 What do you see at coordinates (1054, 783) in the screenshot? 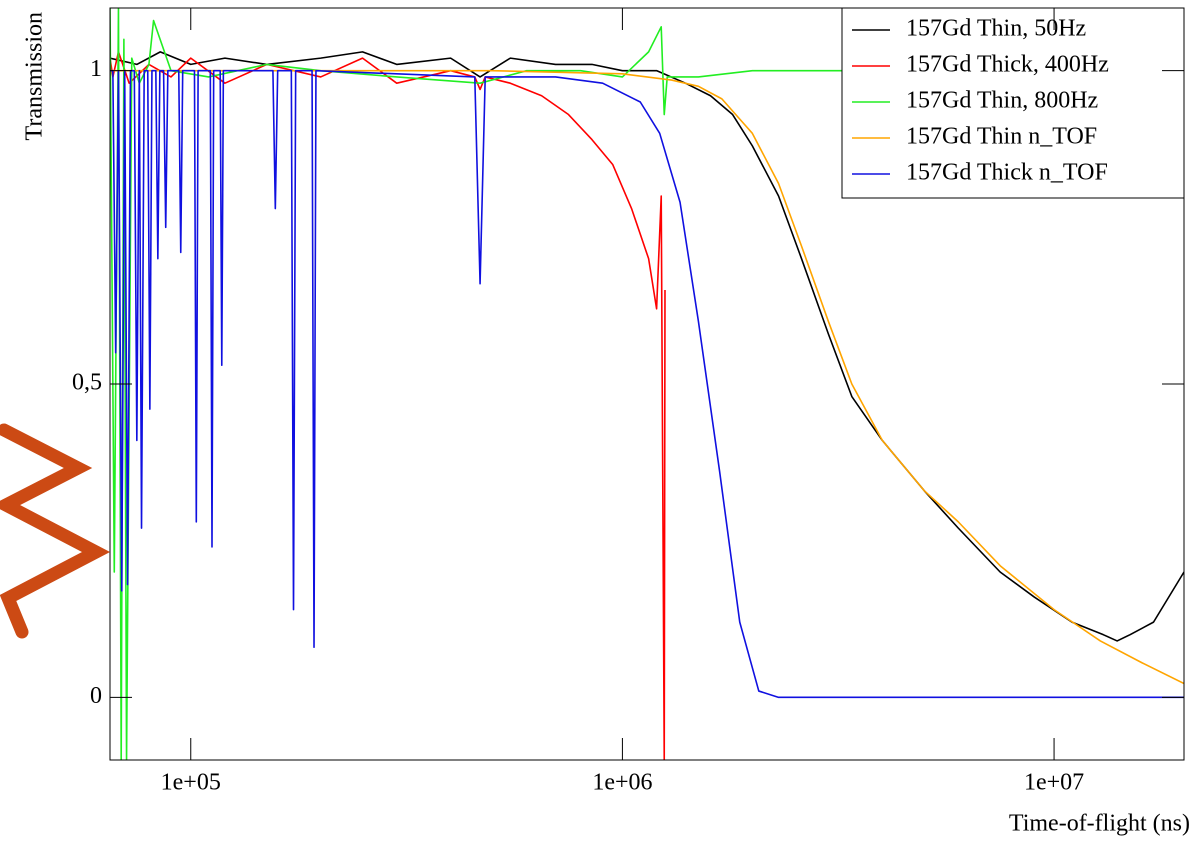
I see `x-tick-label: 1e+07` at bounding box center [1054, 783].